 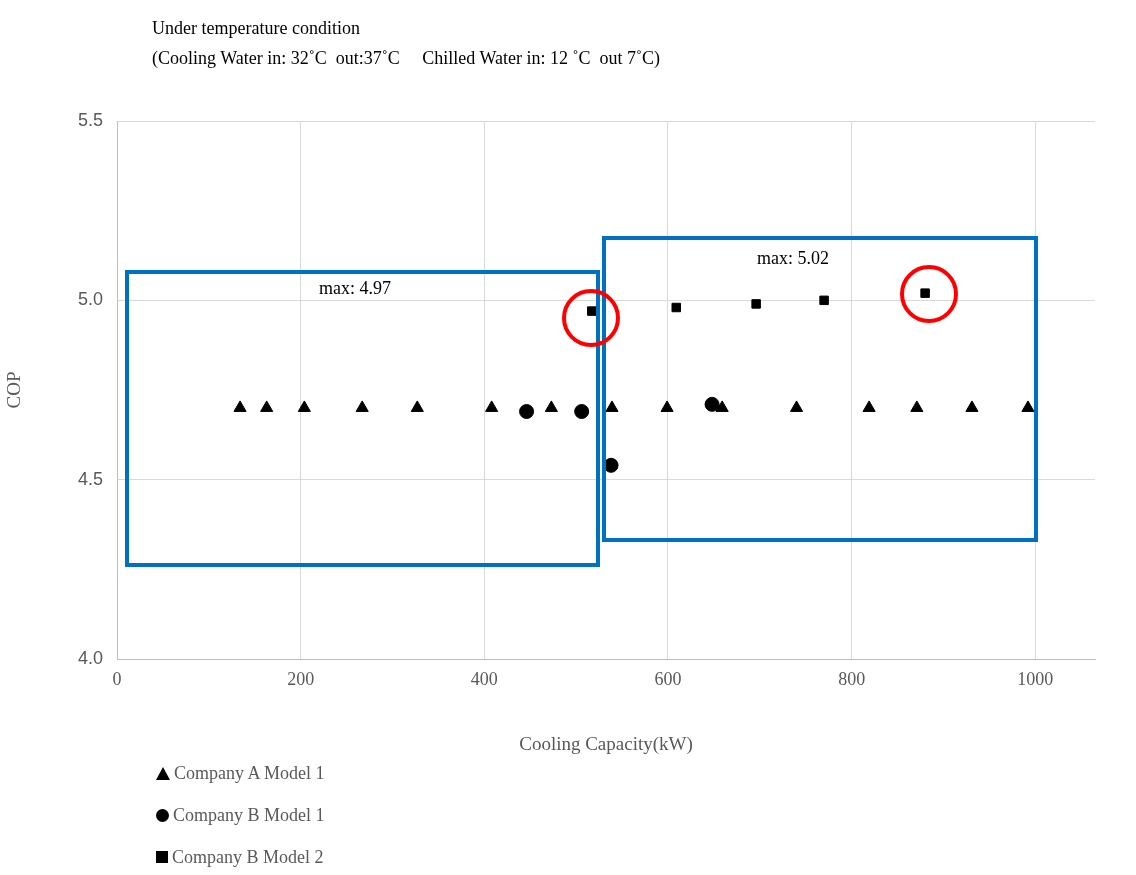 What do you see at coordinates (355, 288) in the screenshot?
I see `annotation: max: 4.97` at bounding box center [355, 288].